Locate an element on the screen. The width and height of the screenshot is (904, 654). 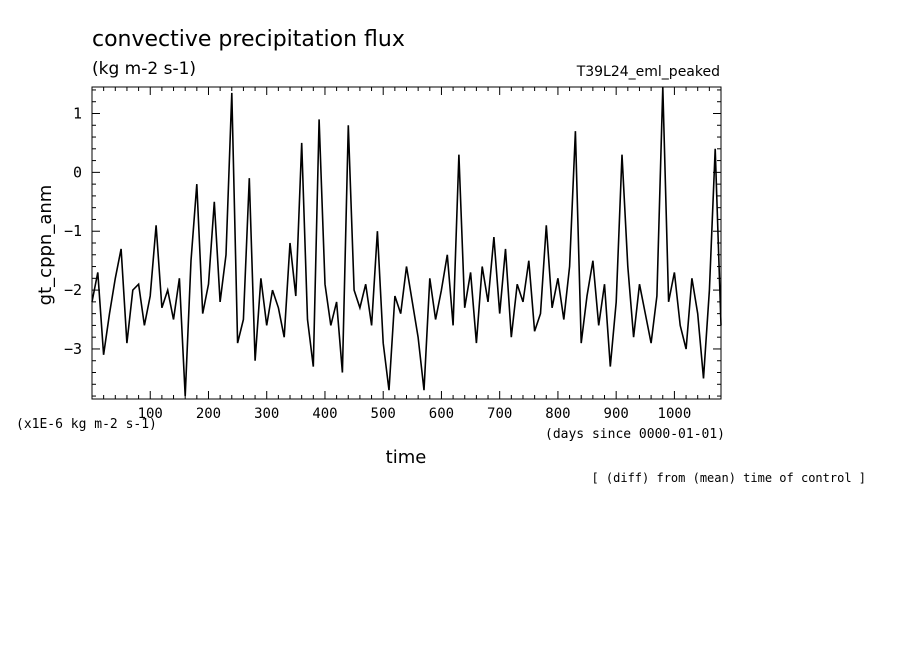
run-label: T39L24_eml_peaked is located at coordinates (648, 72).